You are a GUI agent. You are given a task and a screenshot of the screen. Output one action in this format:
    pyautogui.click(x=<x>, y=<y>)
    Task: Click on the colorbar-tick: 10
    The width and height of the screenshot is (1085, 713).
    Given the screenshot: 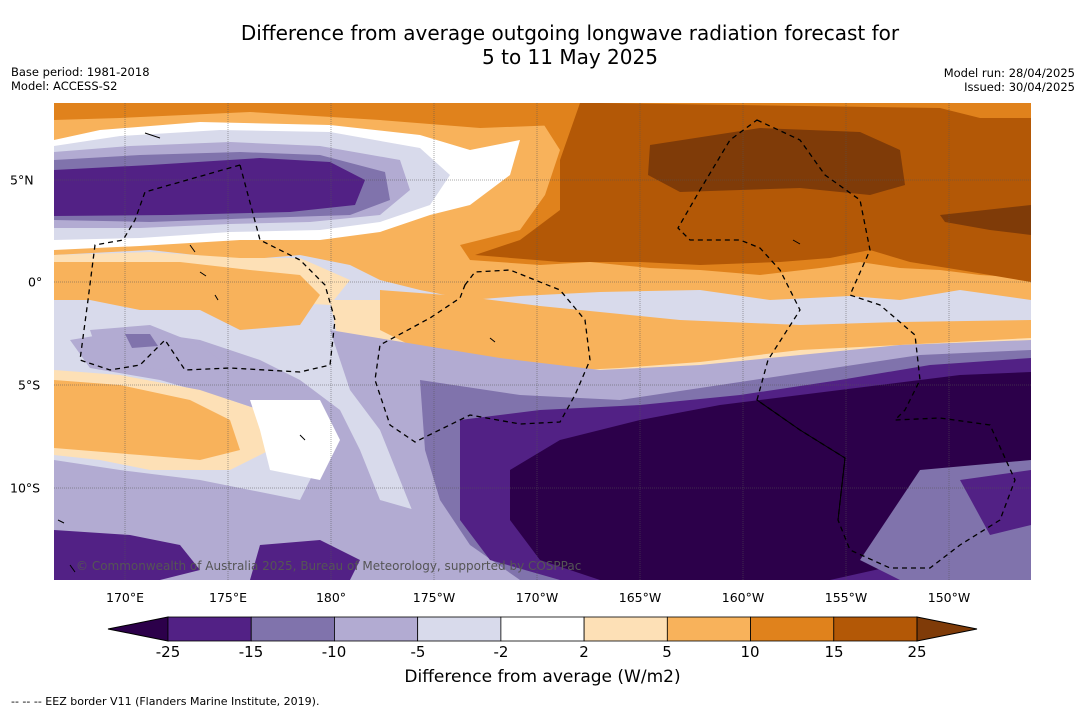 What is the action you would take?
    pyautogui.click(x=750, y=652)
    